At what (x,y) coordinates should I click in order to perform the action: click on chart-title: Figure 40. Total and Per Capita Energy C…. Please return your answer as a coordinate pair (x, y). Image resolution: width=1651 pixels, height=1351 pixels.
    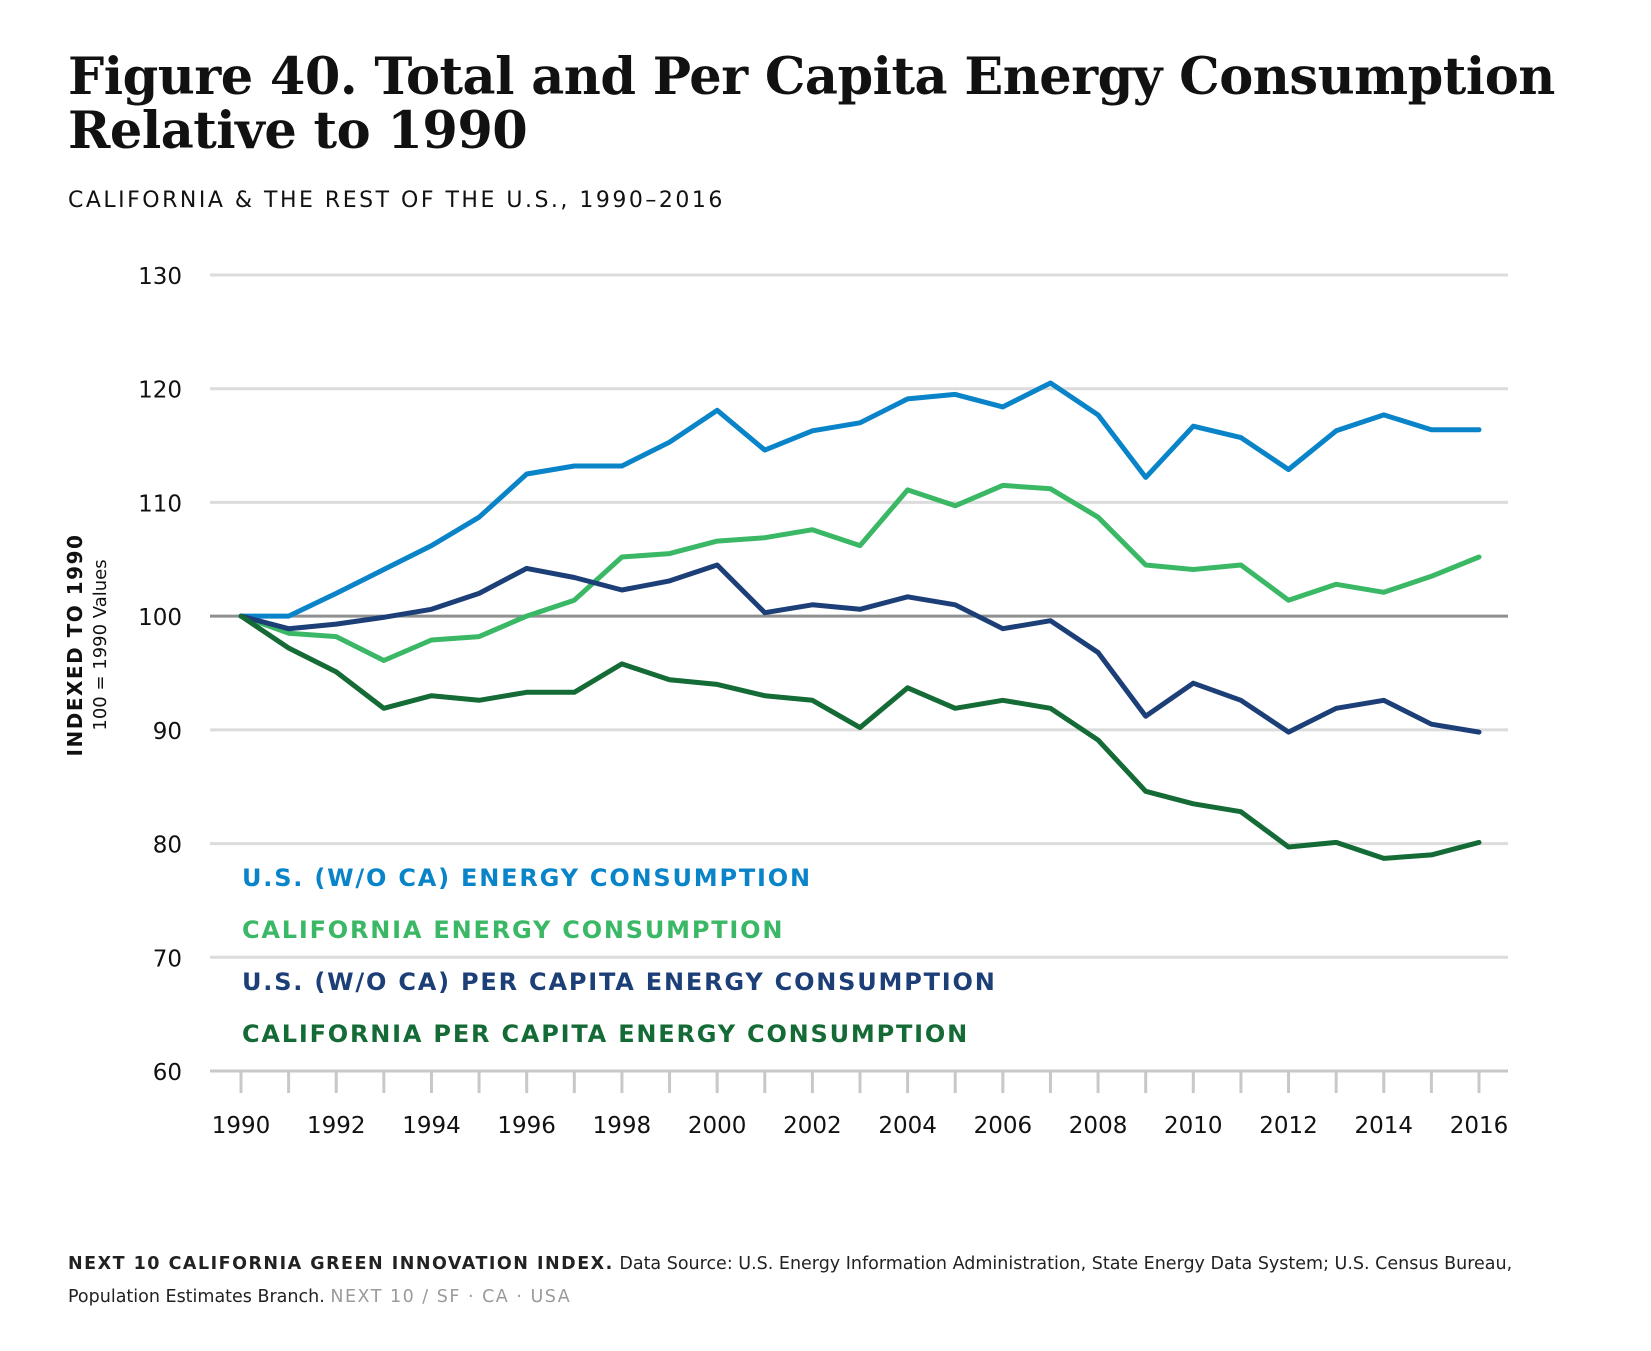
    Looking at the image, I should click on (811, 104).